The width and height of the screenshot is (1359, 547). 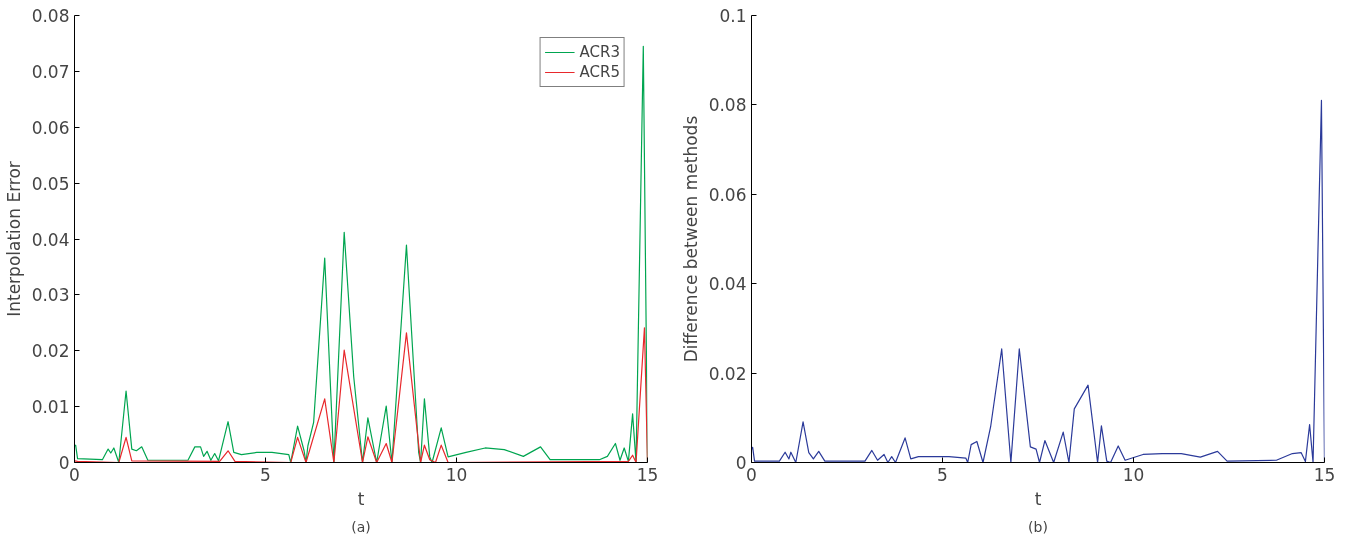 I want to click on text: (a), so click(x=361, y=526).